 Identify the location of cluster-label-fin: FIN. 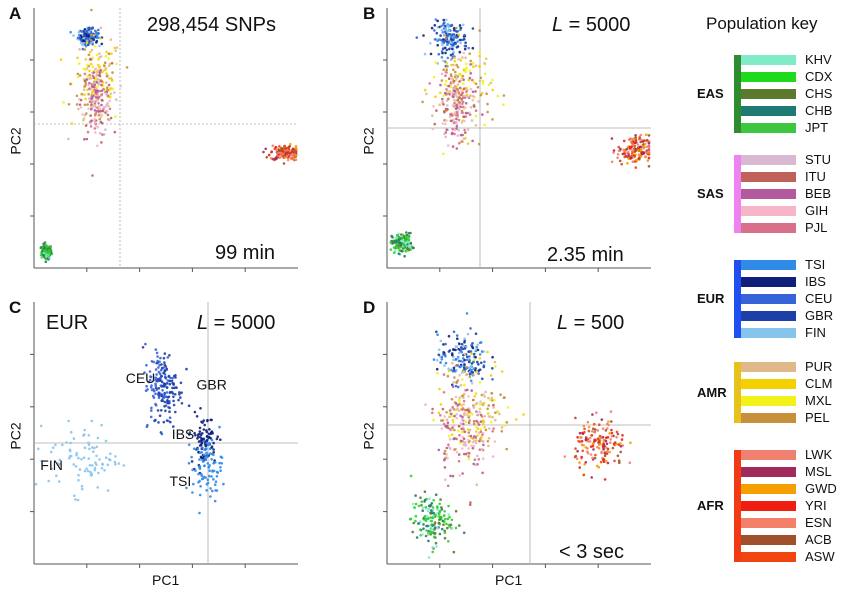
(51, 465).